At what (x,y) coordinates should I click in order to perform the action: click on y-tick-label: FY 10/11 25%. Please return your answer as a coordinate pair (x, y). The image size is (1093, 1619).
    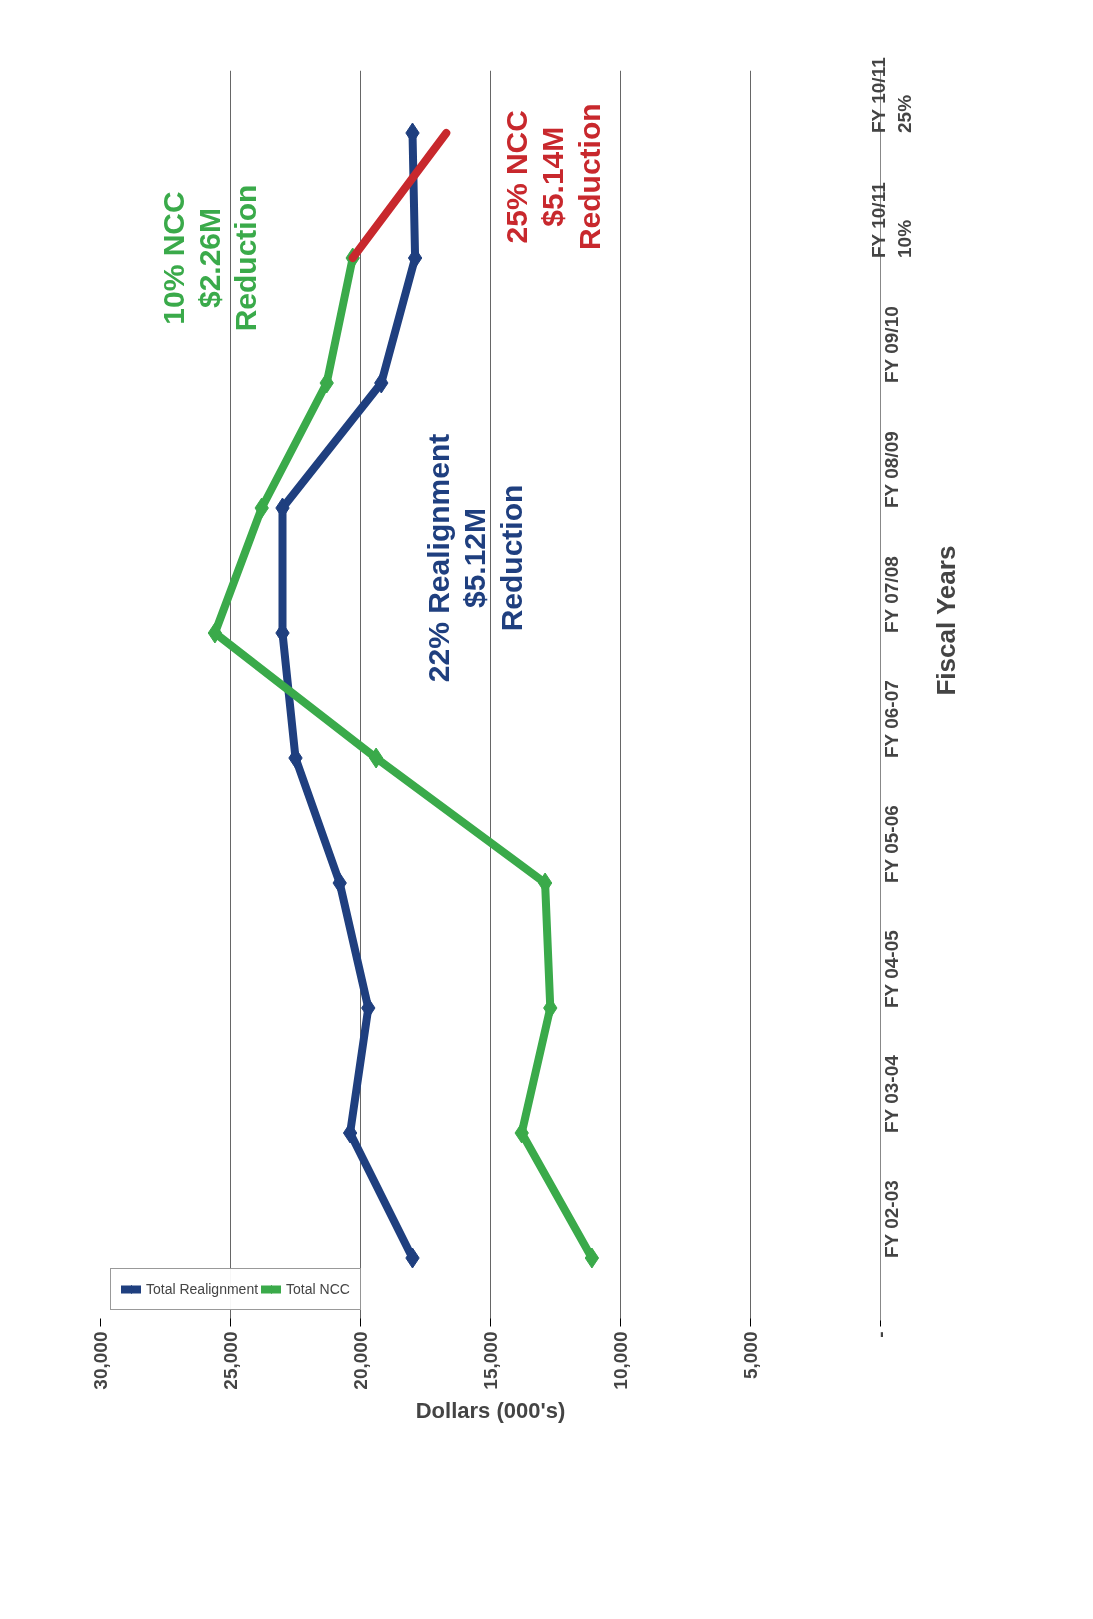
    Looking at the image, I should click on (891, 94).